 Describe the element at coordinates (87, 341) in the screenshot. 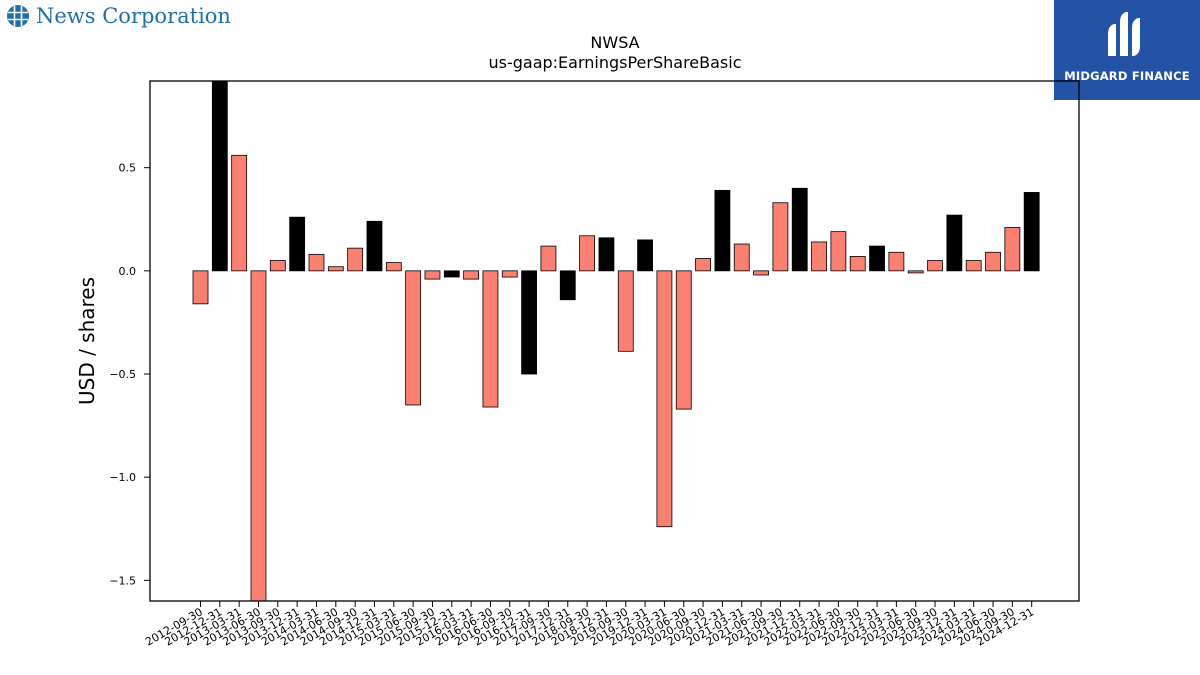

I see `y-axis-label: USD / shares` at that location.